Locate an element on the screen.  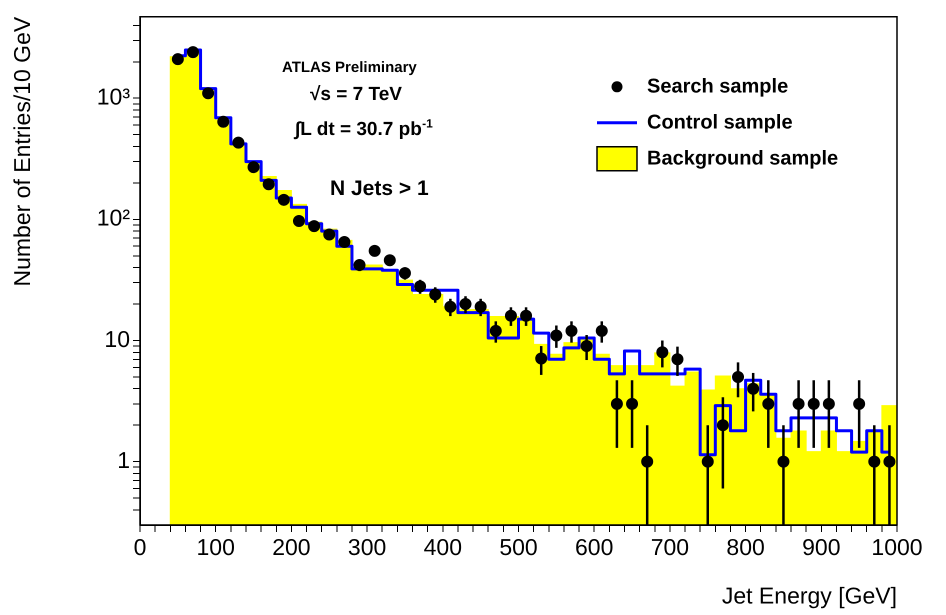
annotation: √s = 7 TeV is located at coordinates (356, 94).